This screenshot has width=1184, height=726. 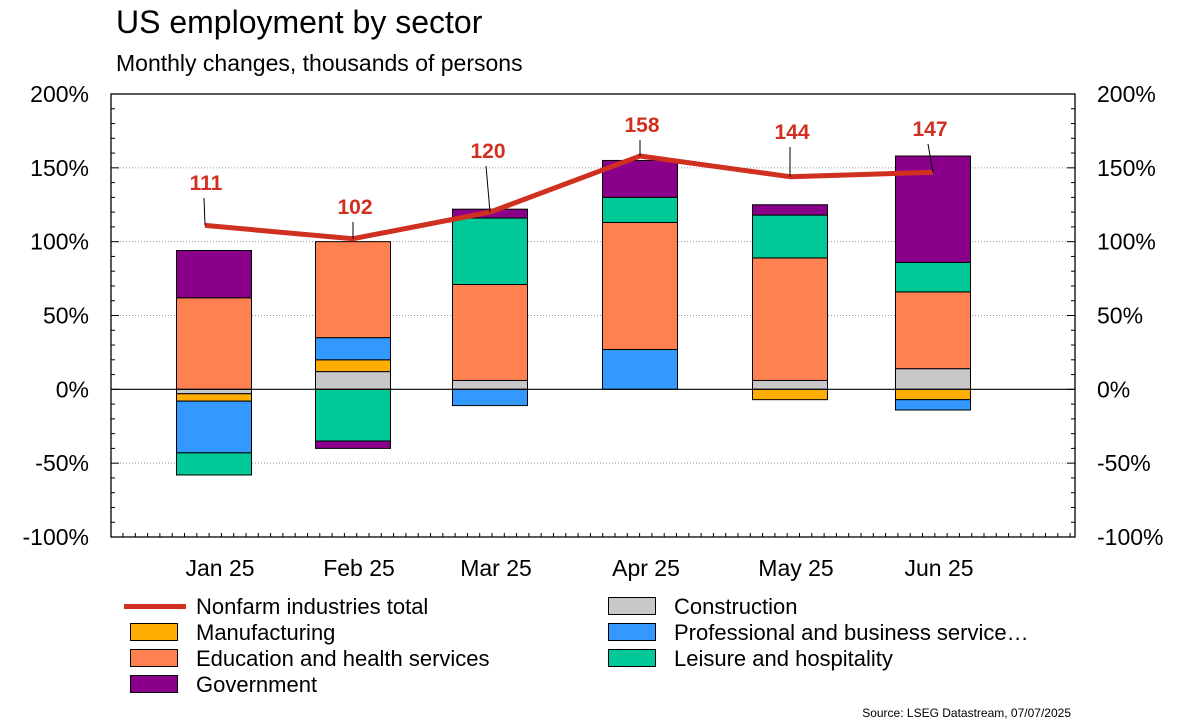 I want to click on chart-subtitle: Monthly changes, thousands of persons, so click(x=319, y=63).